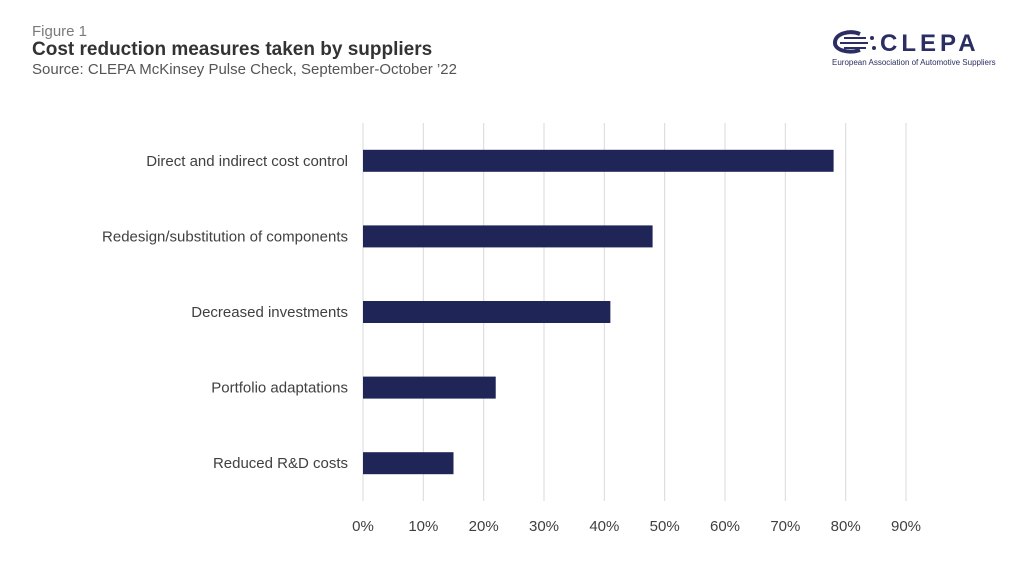 The height and width of the screenshot is (576, 1024). What do you see at coordinates (544, 526) in the screenshot?
I see `x-tick-label: 30%` at bounding box center [544, 526].